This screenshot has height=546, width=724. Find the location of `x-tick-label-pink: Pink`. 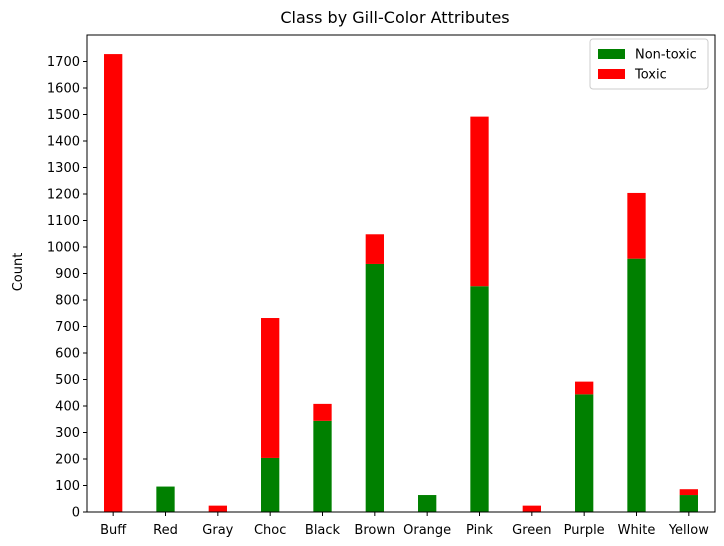

x-tick-label-pink: Pink is located at coordinates (479, 530).